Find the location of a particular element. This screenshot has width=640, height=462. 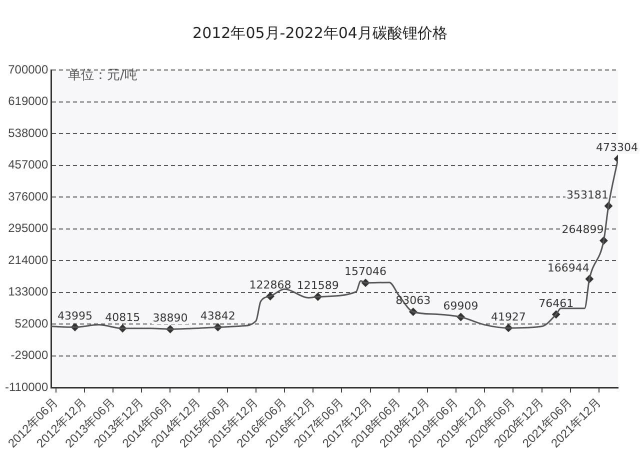

data-label: 353181 is located at coordinates (587, 195).